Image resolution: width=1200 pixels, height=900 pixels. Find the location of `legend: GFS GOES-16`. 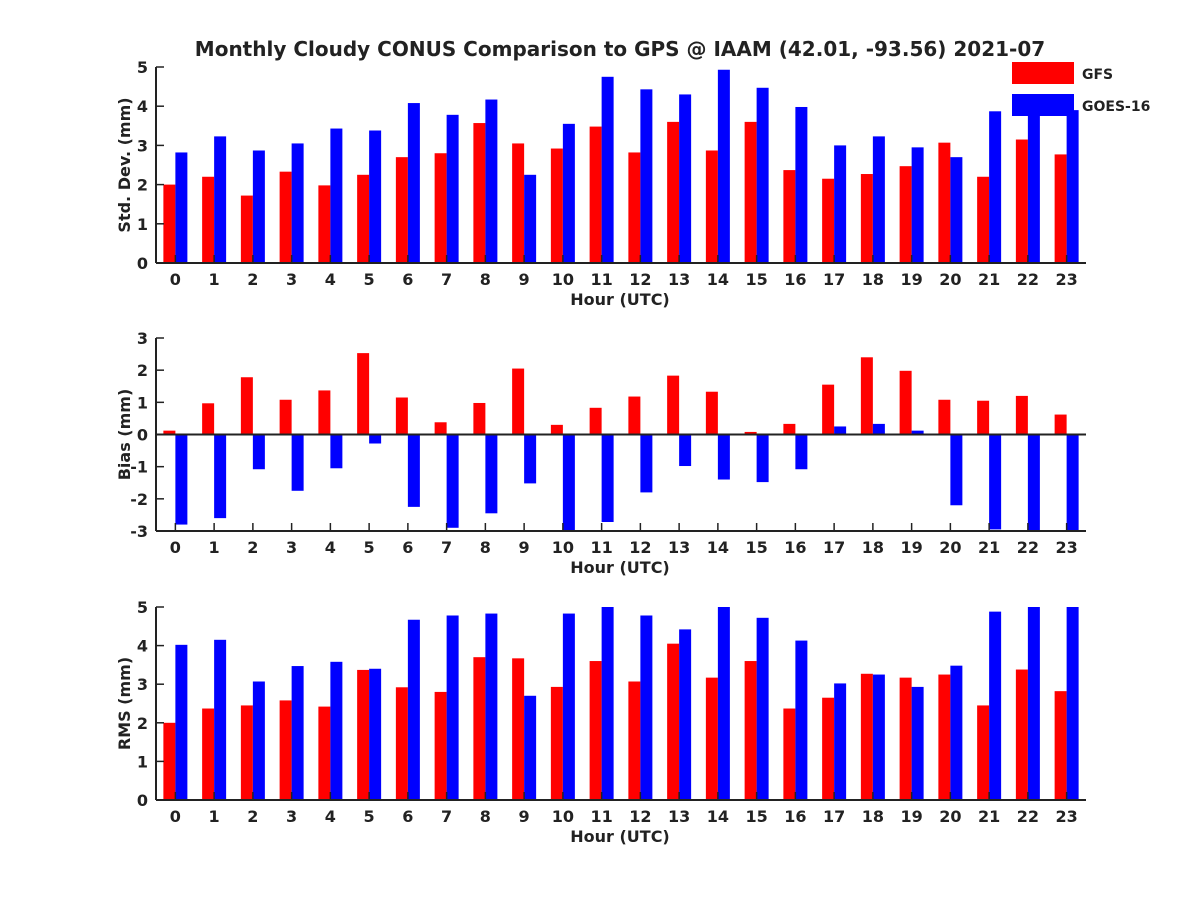

legend: GFS GOES-16 is located at coordinates (1081, 89).